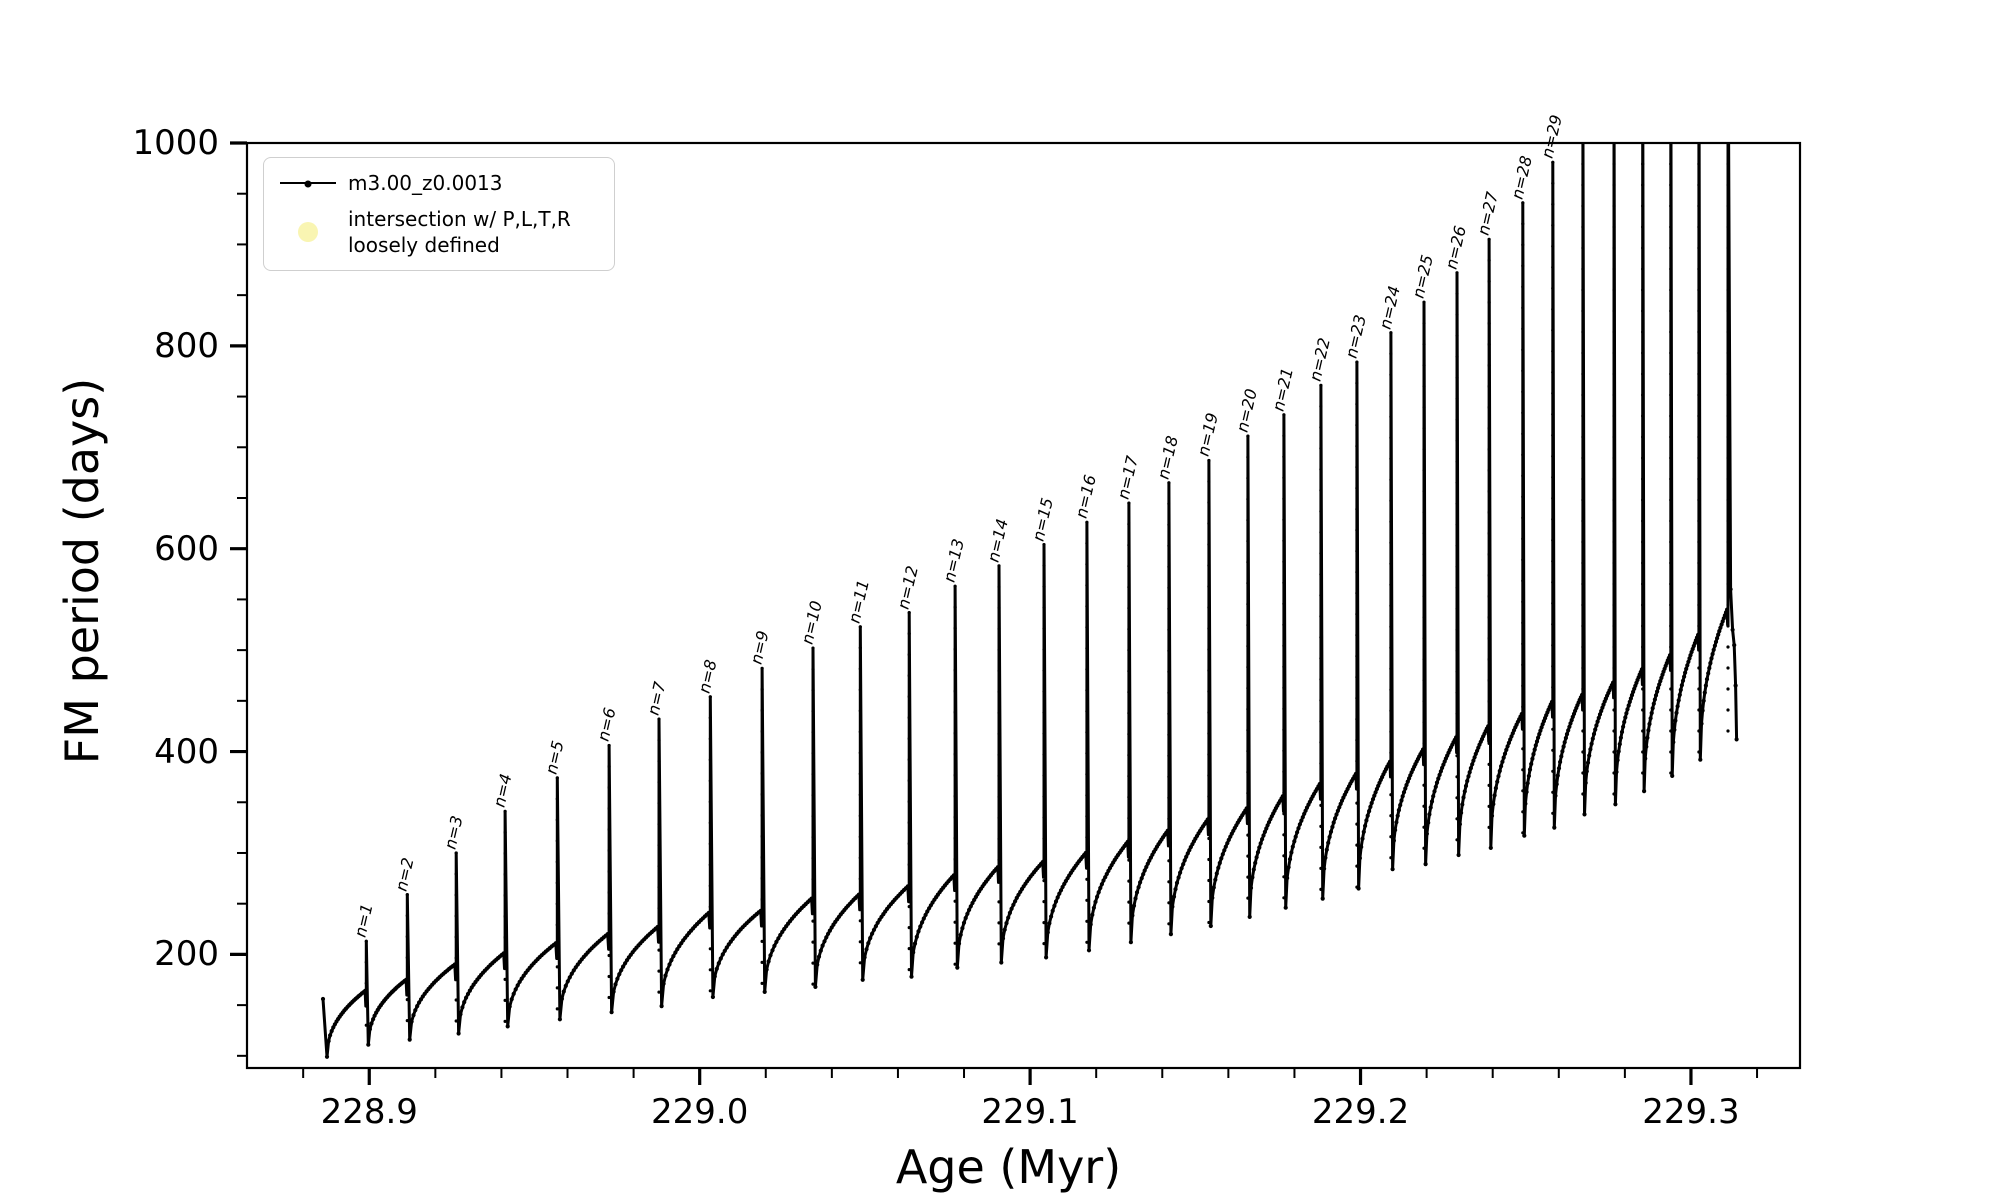 This screenshot has width=2000, height=1200. What do you see at coordinates (186, 751) in the screenshot?
I see `y-tick-label: 400` at bounding box center [186, 751].